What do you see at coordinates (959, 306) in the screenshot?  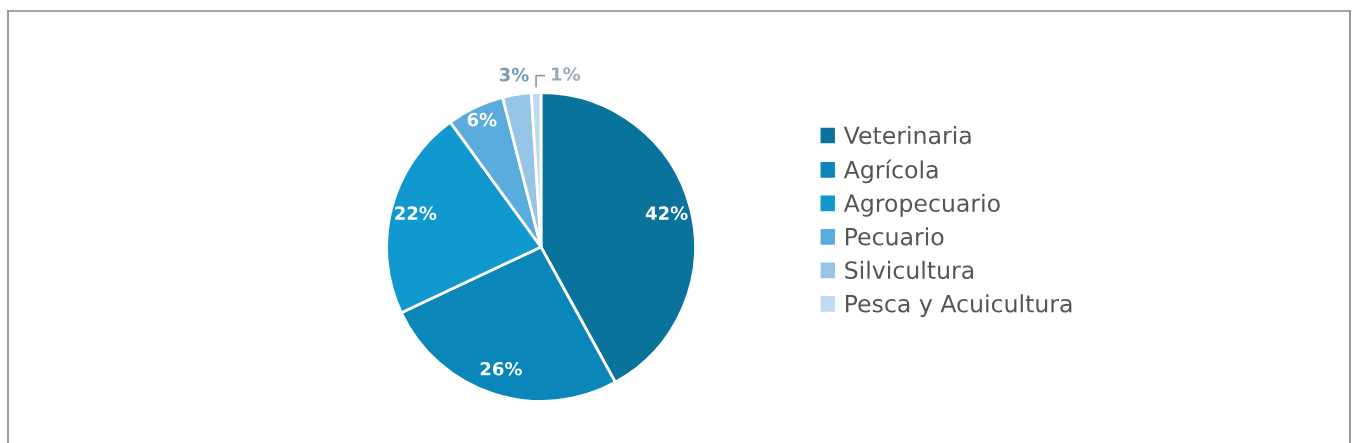 I see `legend-label: Pesca y Acuicultura` at bounding box center [959, 306].